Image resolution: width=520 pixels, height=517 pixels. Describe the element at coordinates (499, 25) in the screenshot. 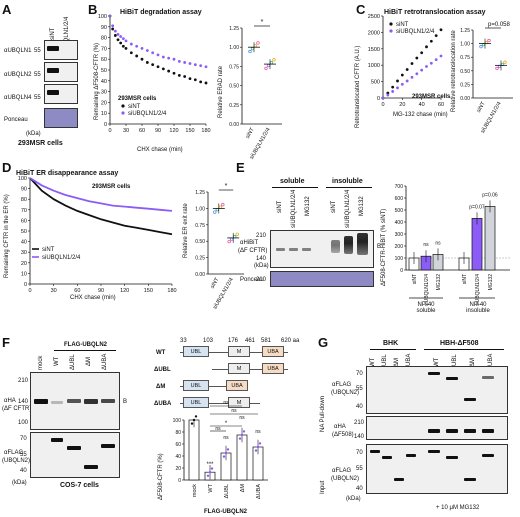

I see `p-value: p=0.058` at that location.